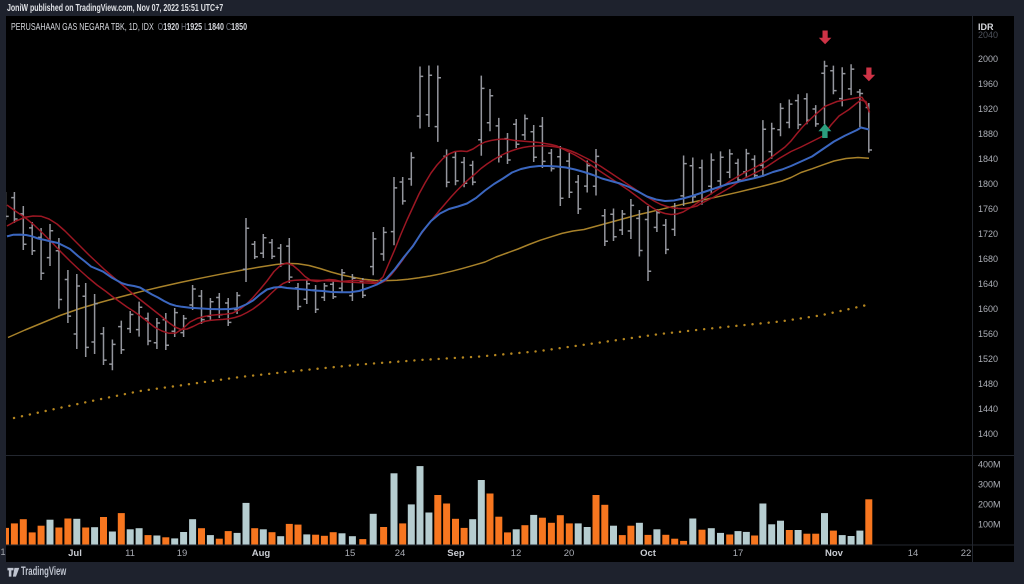  Describe the element at coordinates (400, 553) in the screenshot. I see `svg-text: 24` at that location.